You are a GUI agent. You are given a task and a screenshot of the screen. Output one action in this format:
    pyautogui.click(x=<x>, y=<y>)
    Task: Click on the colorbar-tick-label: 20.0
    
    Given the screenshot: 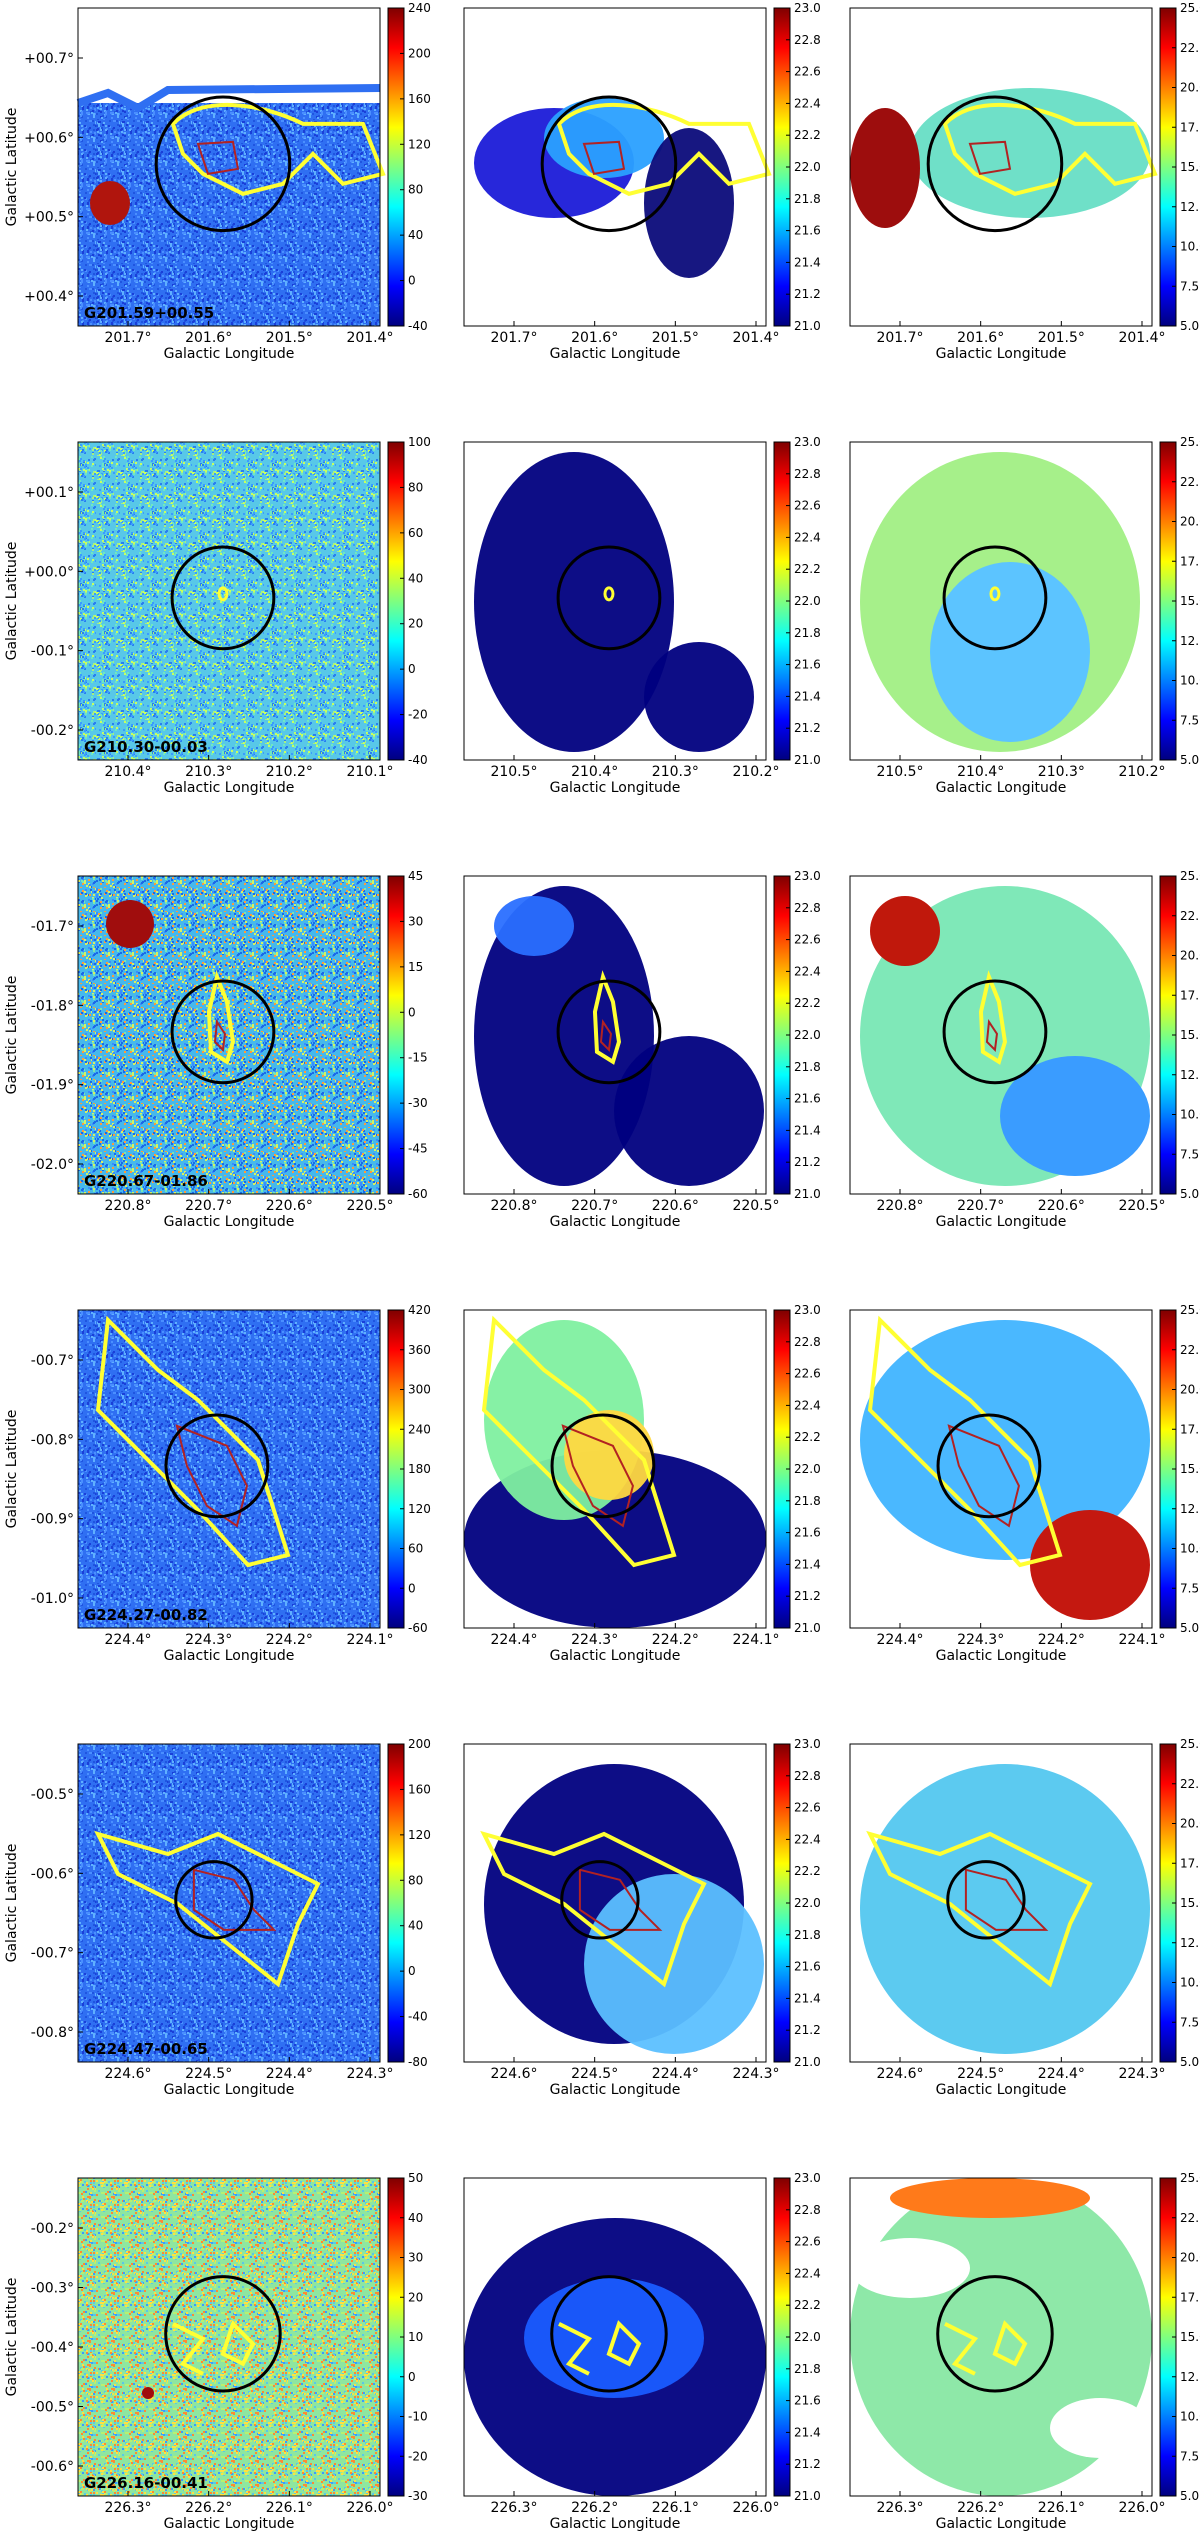 What is the action you would take?
    pyautogui.click(x=1190, y=2258)
    